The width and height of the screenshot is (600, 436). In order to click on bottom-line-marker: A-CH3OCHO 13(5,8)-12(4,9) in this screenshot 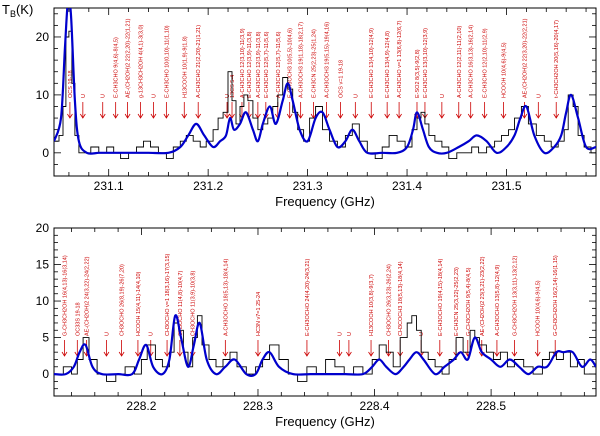, I will do `click(497, 311)`.